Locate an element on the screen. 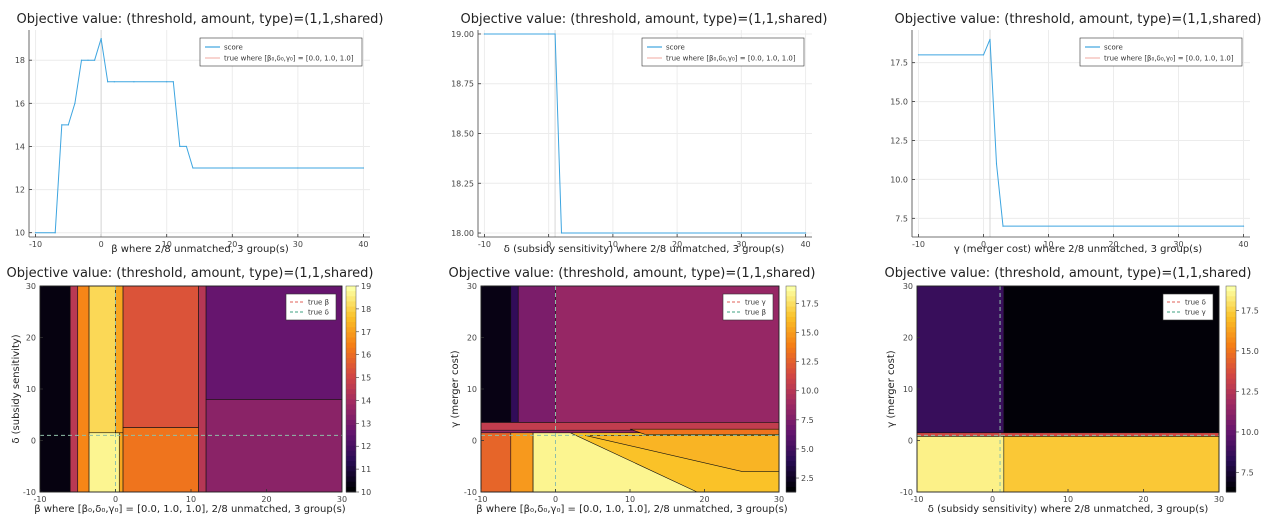 The width and height of the screenshot is (1262, 516). panel2-ytick-label: 19.00 is located at coordinates (462, 34).